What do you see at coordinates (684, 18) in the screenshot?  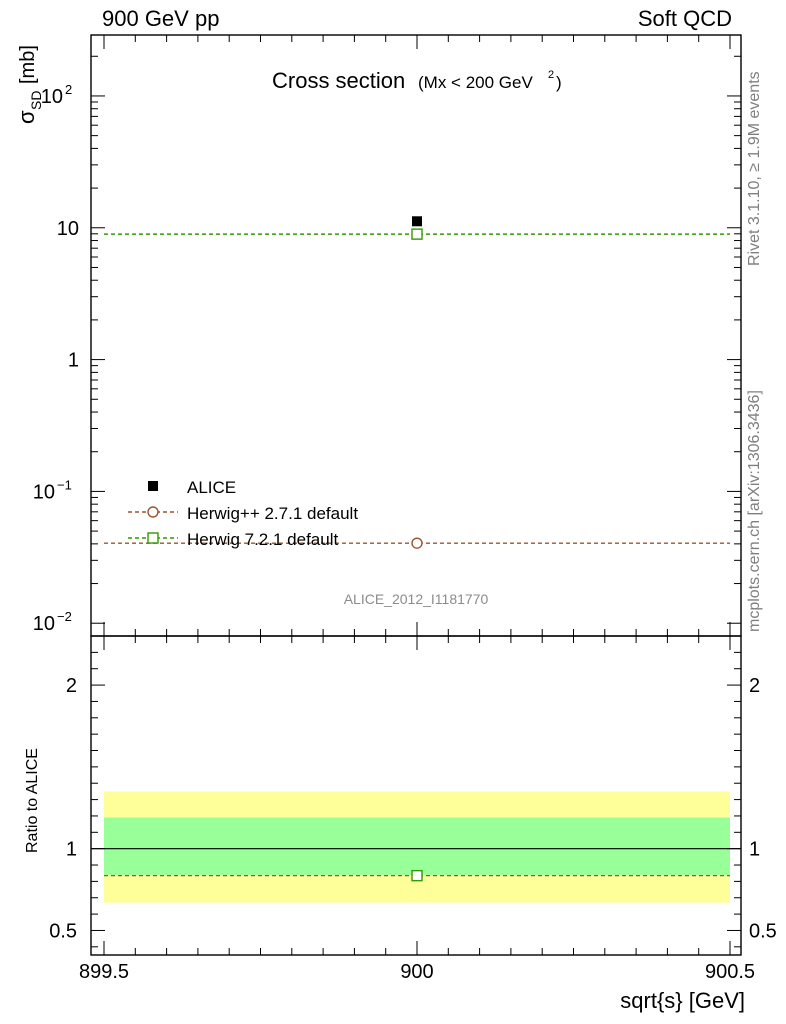 I see `header-right-label: Soft QCD` at bounding box center [684, 18].